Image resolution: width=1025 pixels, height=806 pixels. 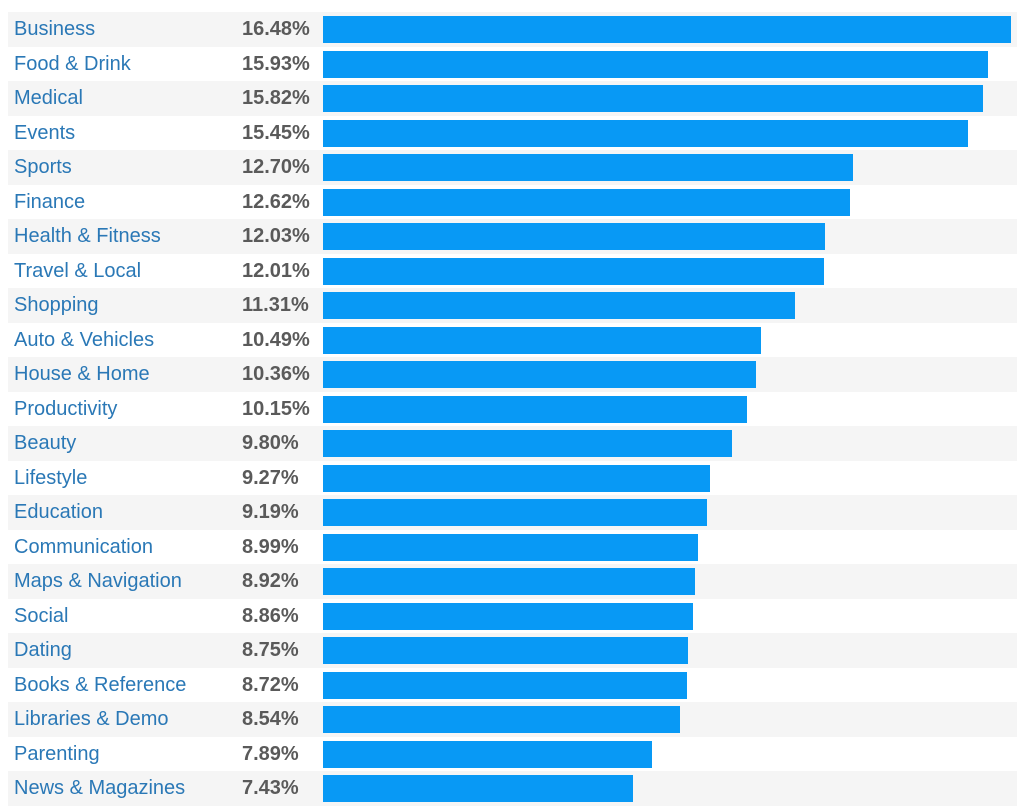 What do you see at coordinates (78, 270) in the screenshot?
I see `category-label: Travel & Local` at bounding box center [78, 270].